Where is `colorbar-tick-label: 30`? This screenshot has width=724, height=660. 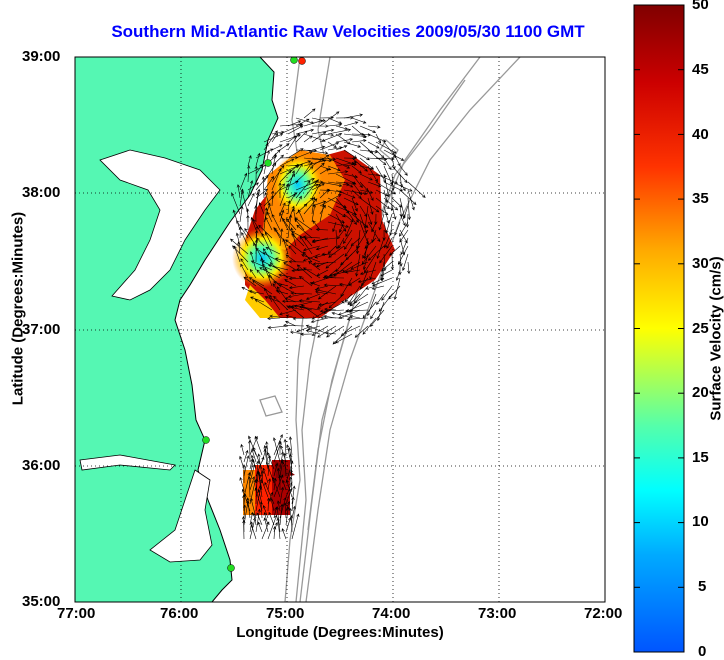 colorbar-tick-label: 30 is located at coordinates (700, 263).